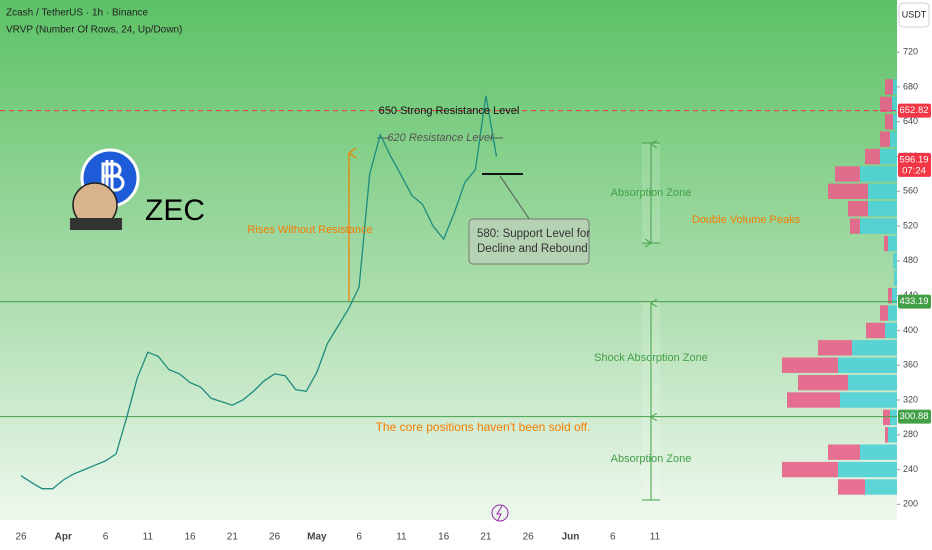 This screenshot has height=550, width=932. I want to click on x-tick-label: May, so click(317, 537).